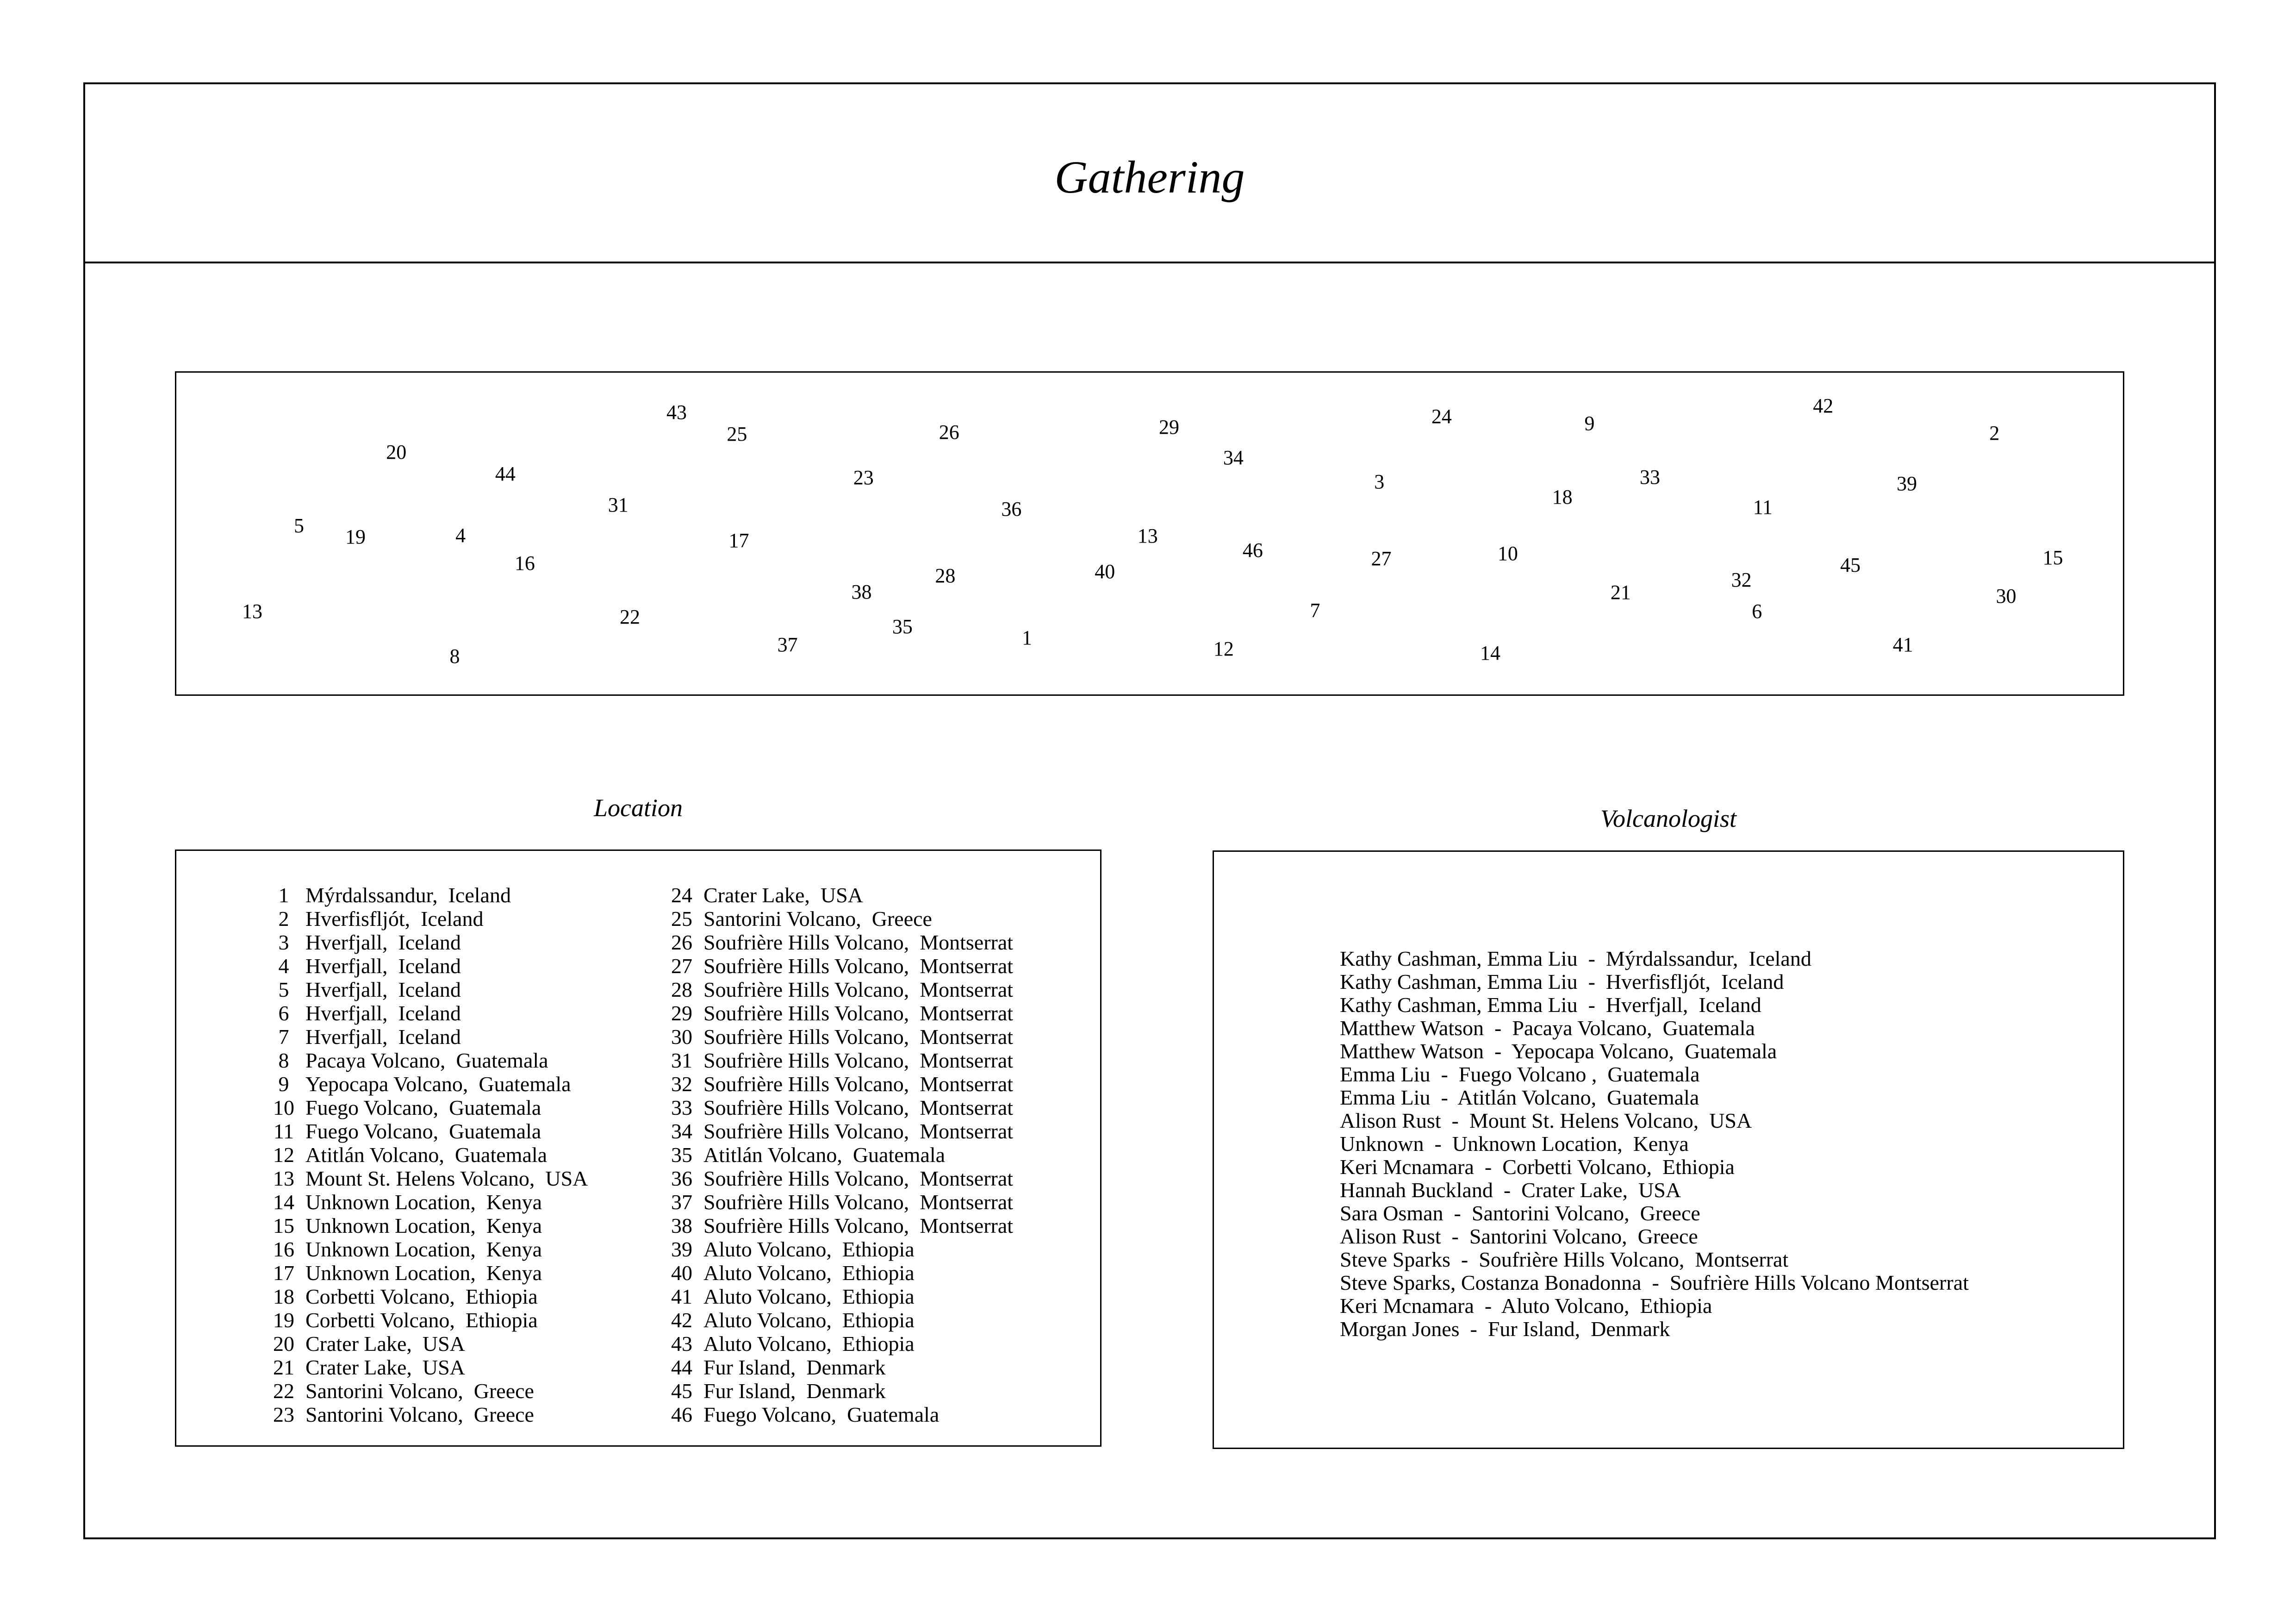 The width and height of the screenshot is (2296, 1624). What do you see at coordinates (1823, 406) in the screenshot?
I see `seat-number: 42` at bounding box center [1823, 406].